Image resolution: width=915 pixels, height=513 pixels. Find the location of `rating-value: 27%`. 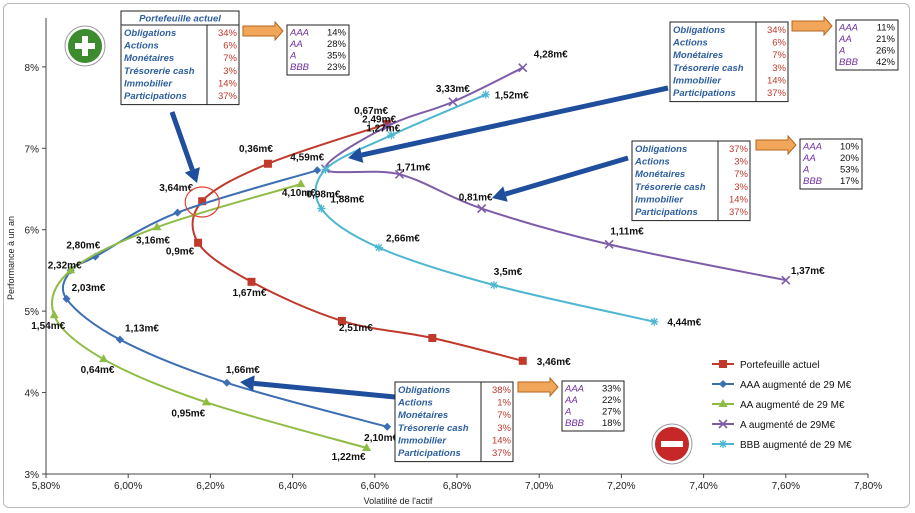

rating-value: 27% is located at coordinates (612, 412).